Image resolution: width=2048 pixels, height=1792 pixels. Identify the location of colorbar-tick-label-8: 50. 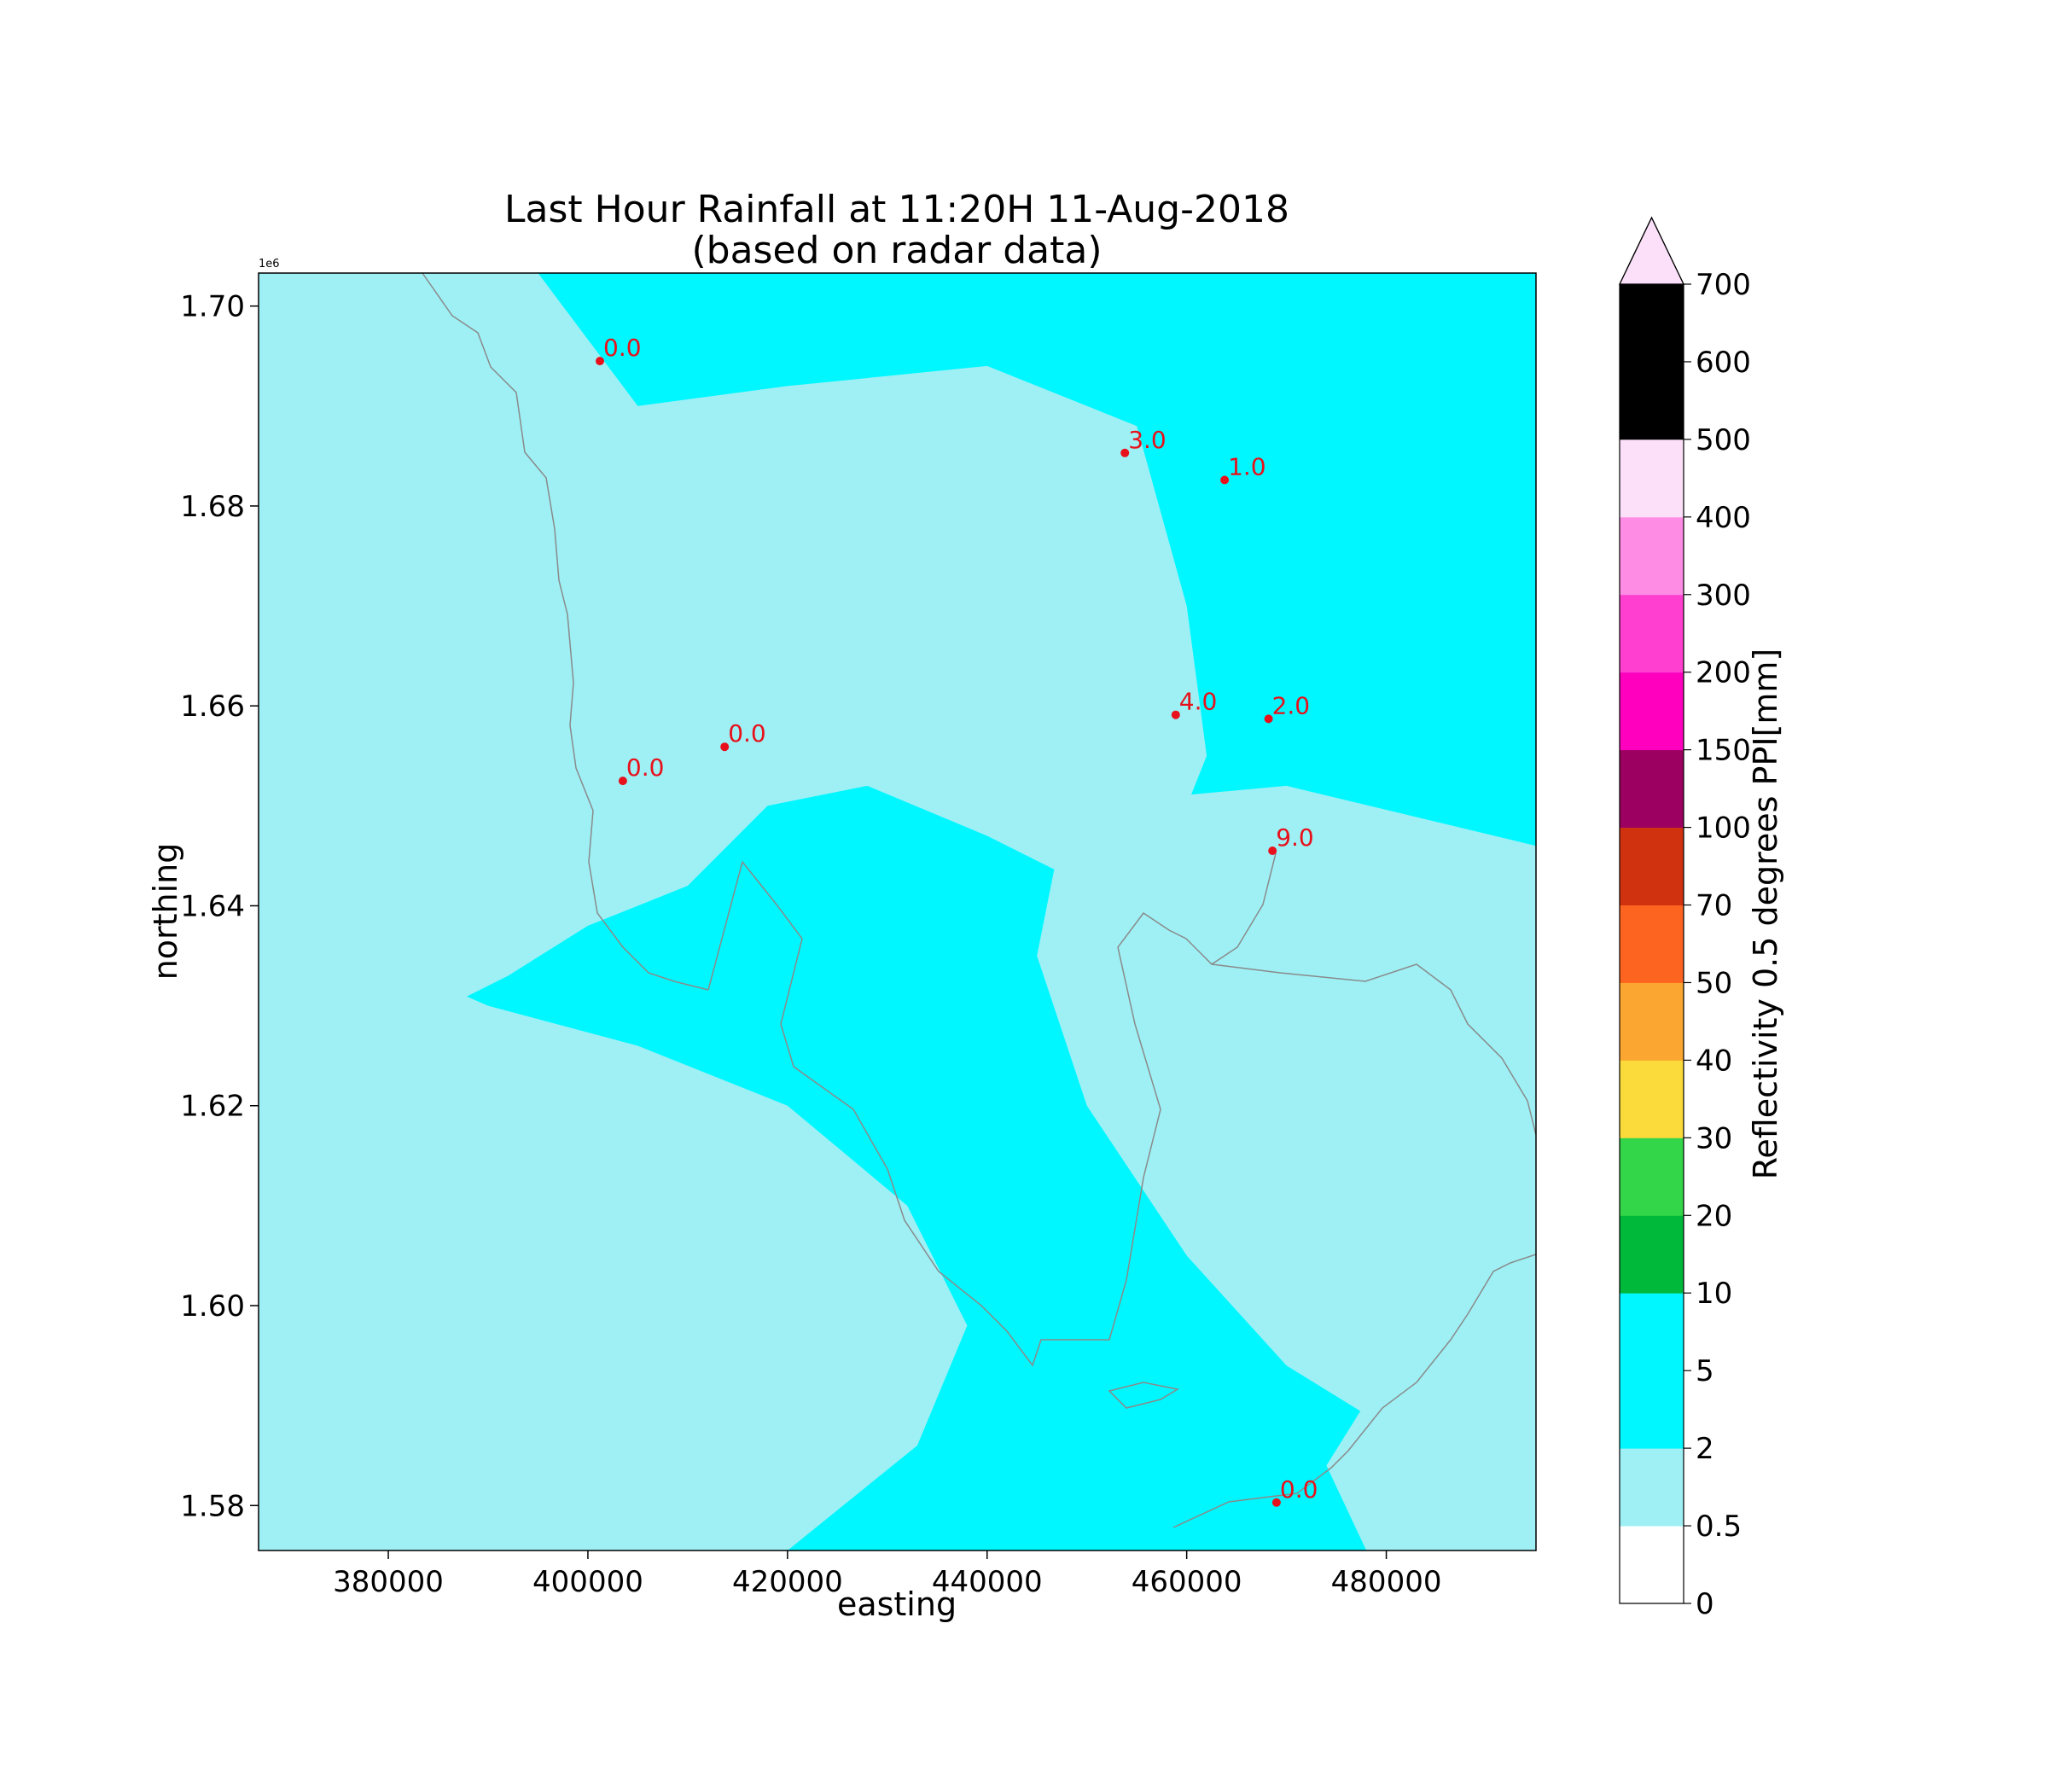
(1714, 983).